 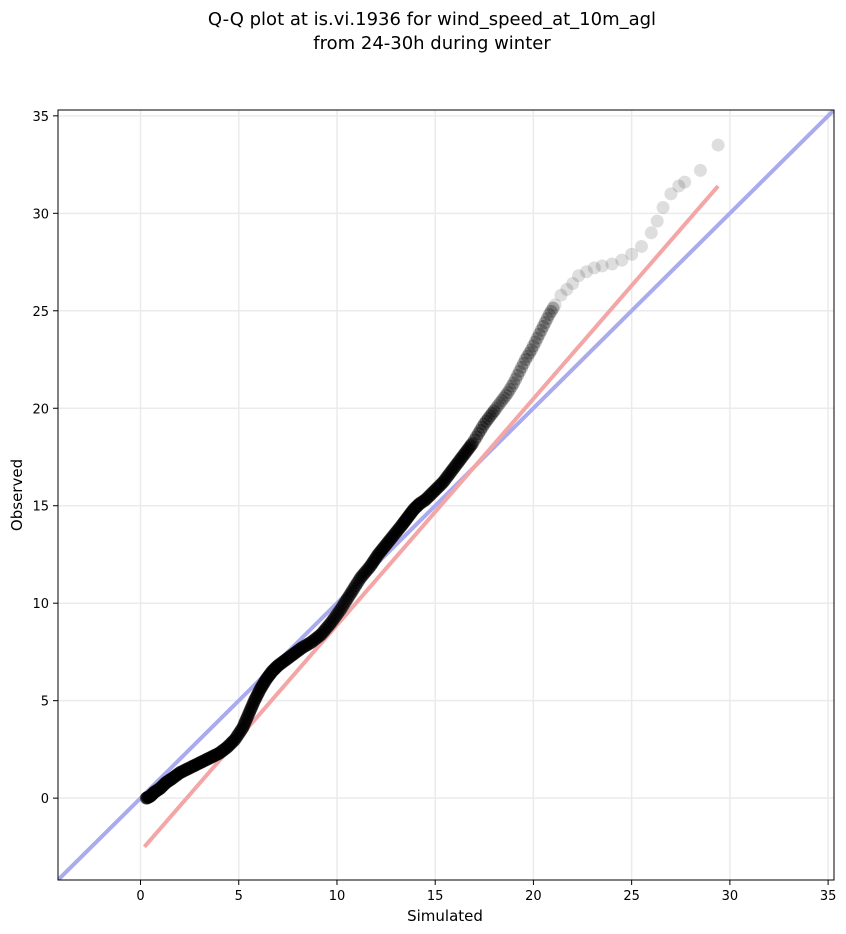 I want to click on y-tick-label: 30, so click(x=40, y=214).